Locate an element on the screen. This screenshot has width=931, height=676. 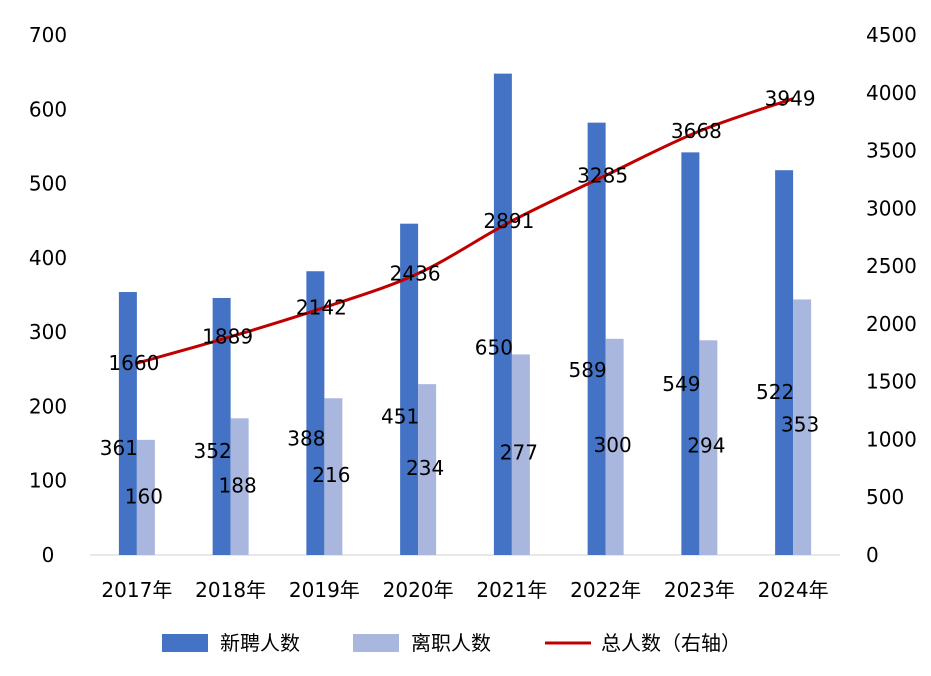
total-data-label: 2891 is located at coordinates (508, 221).